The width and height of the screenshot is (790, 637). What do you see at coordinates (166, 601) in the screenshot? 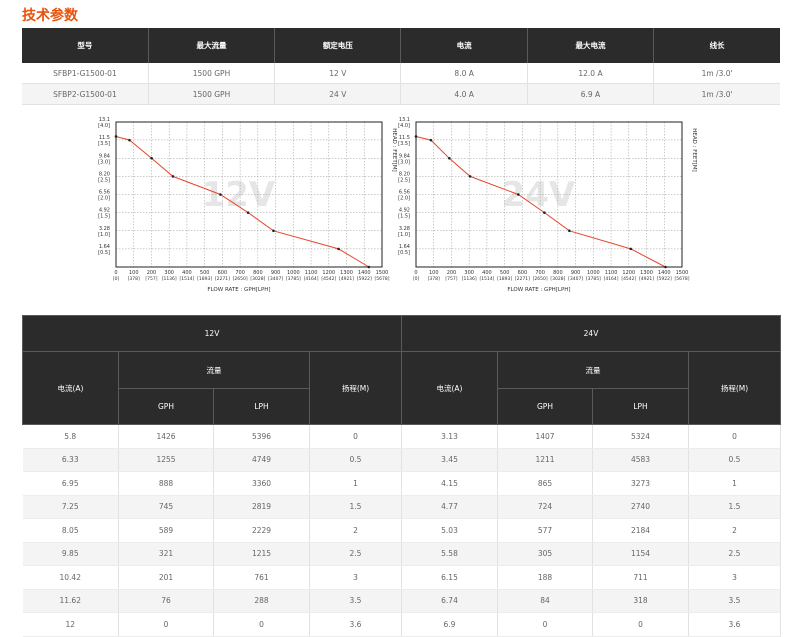
I see `perf-cell: 76` at bounding box center [166, 601].